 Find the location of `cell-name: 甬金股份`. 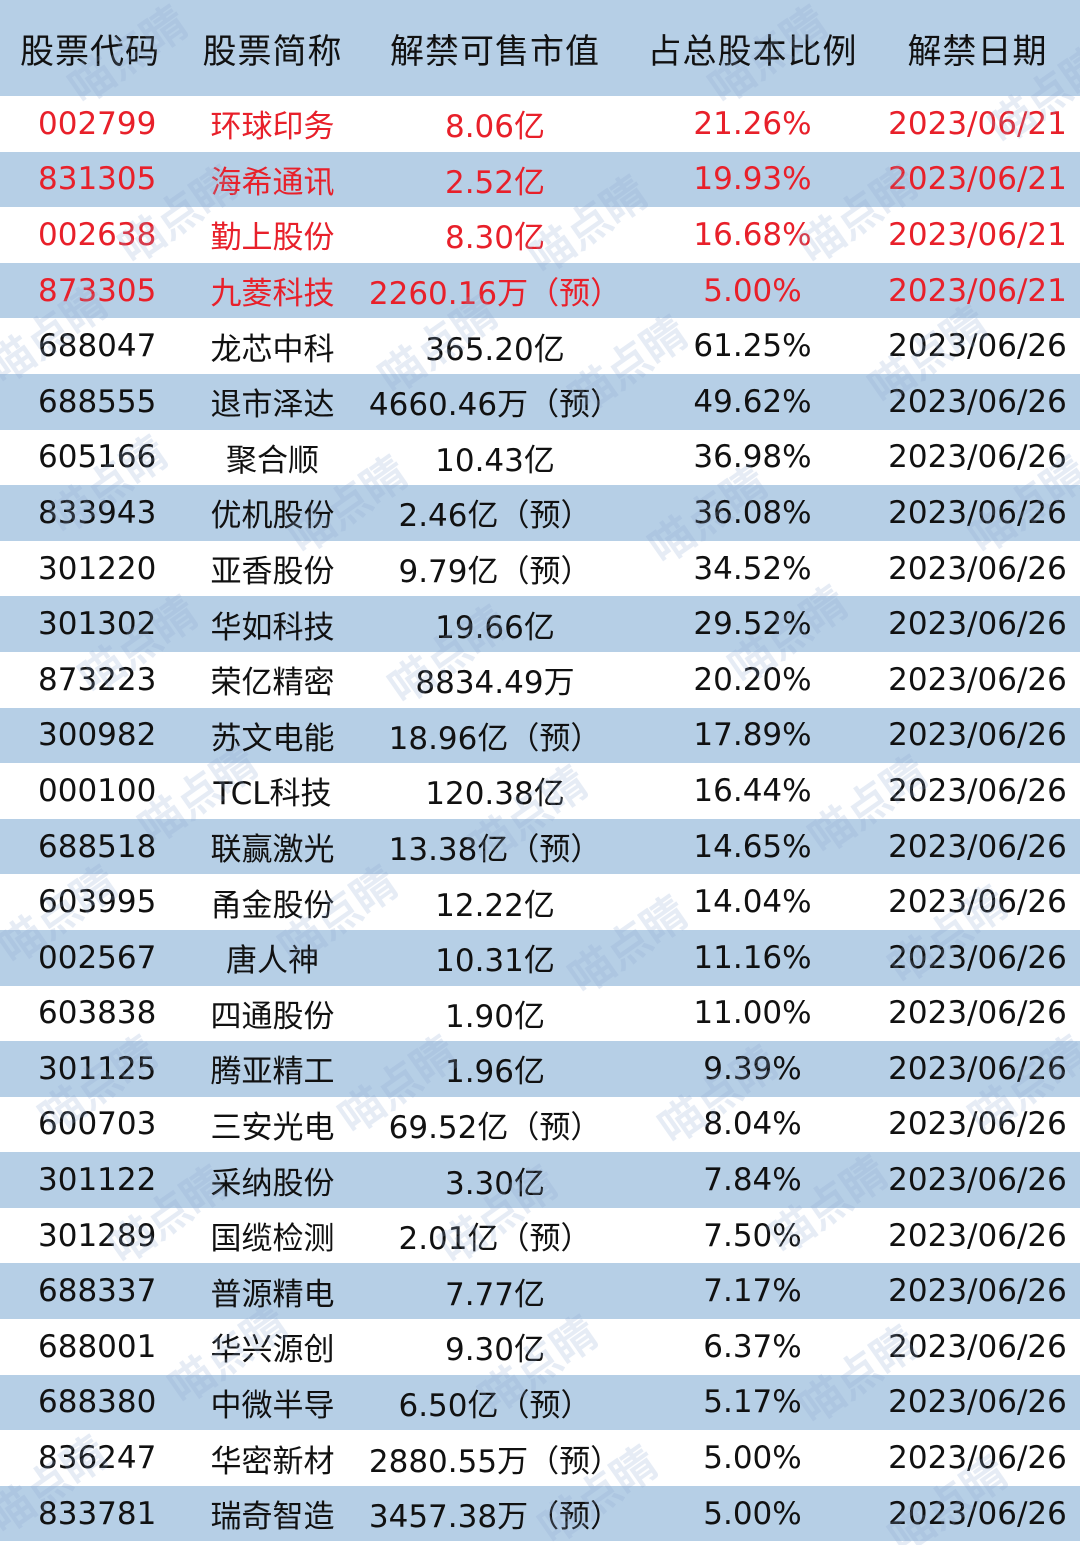

cell-name: 甬金股份 is located at coordinates (272, 905).